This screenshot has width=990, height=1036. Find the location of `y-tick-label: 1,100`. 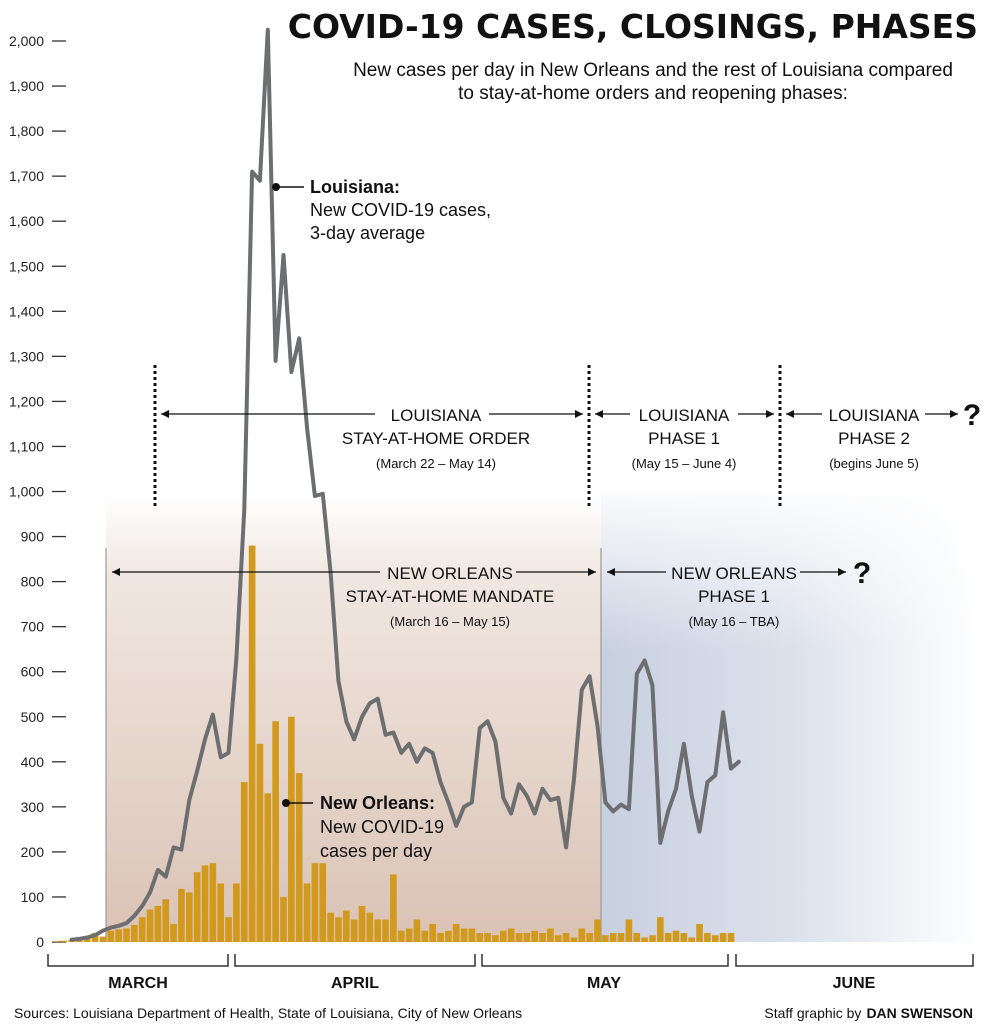

y-tick-label: 1,100 is located at coordinates (26, 446).